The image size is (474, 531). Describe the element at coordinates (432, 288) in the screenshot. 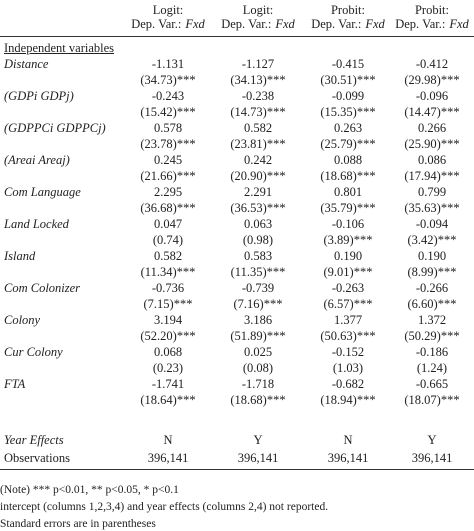

I see `coefficient: -0.266` at that location.